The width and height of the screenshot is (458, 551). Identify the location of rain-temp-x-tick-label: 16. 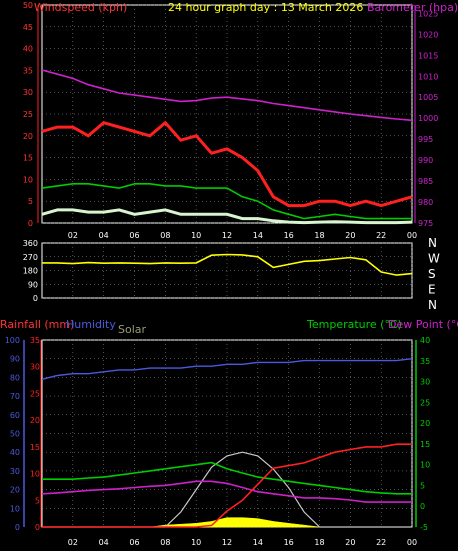
(289, 542).